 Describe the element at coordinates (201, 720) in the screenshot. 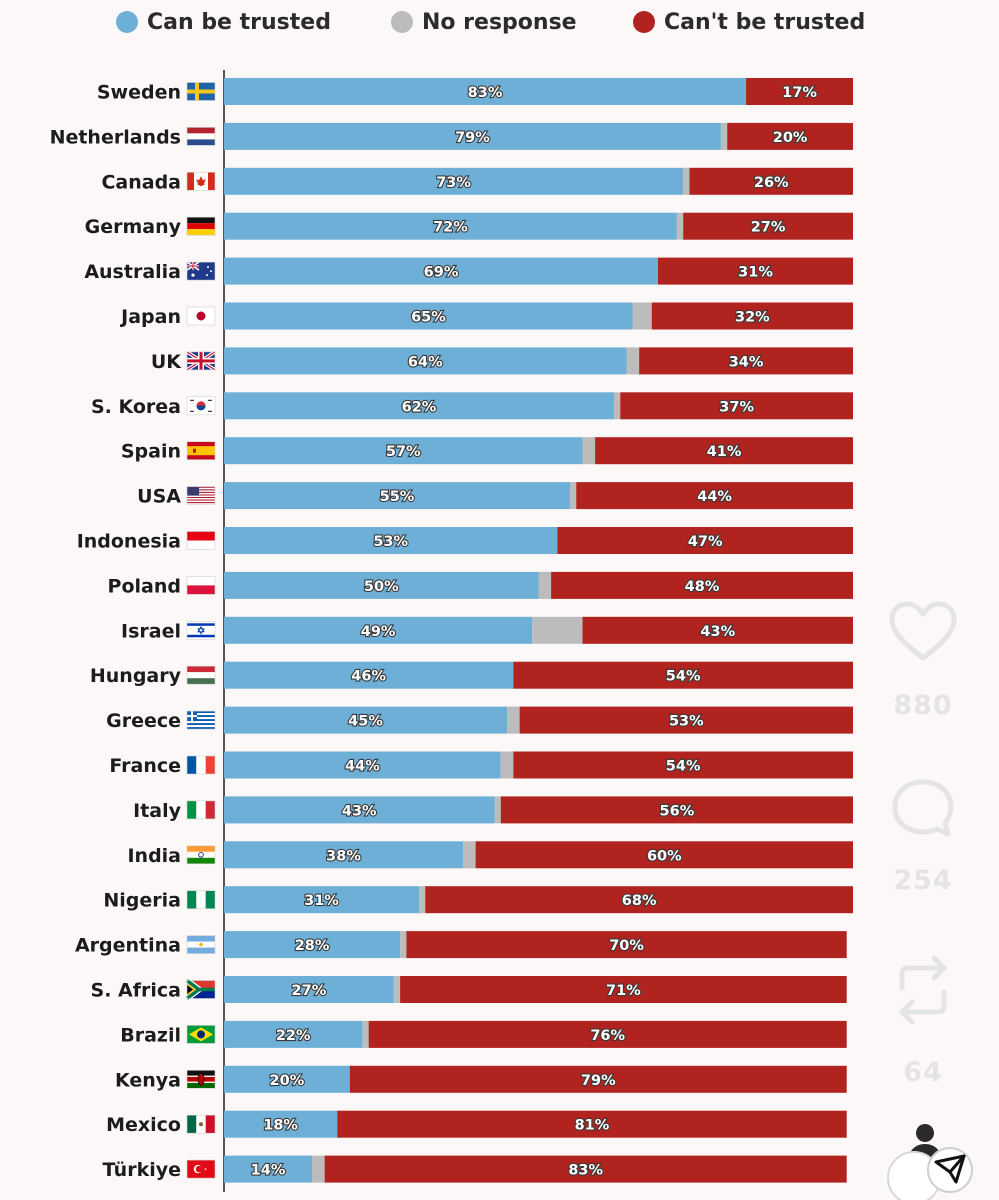

I see `flag-greece-icon` at that location.